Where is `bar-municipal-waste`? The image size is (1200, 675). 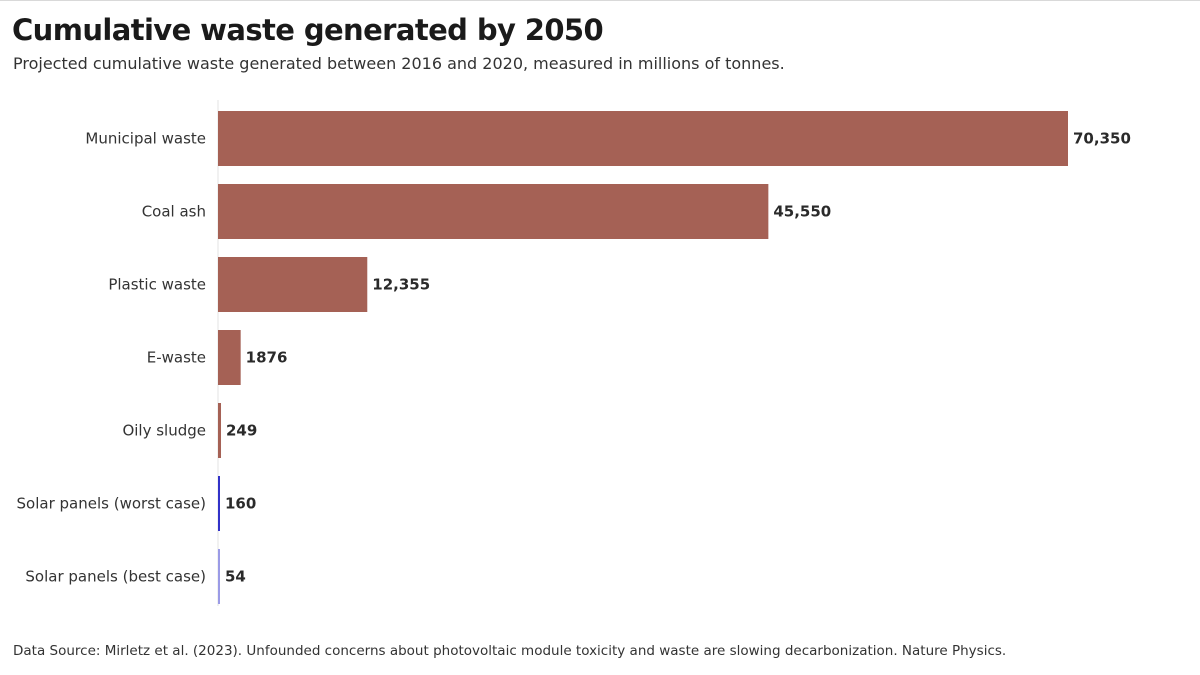 bar-municipal-waste is located at coordinates (643, 138).